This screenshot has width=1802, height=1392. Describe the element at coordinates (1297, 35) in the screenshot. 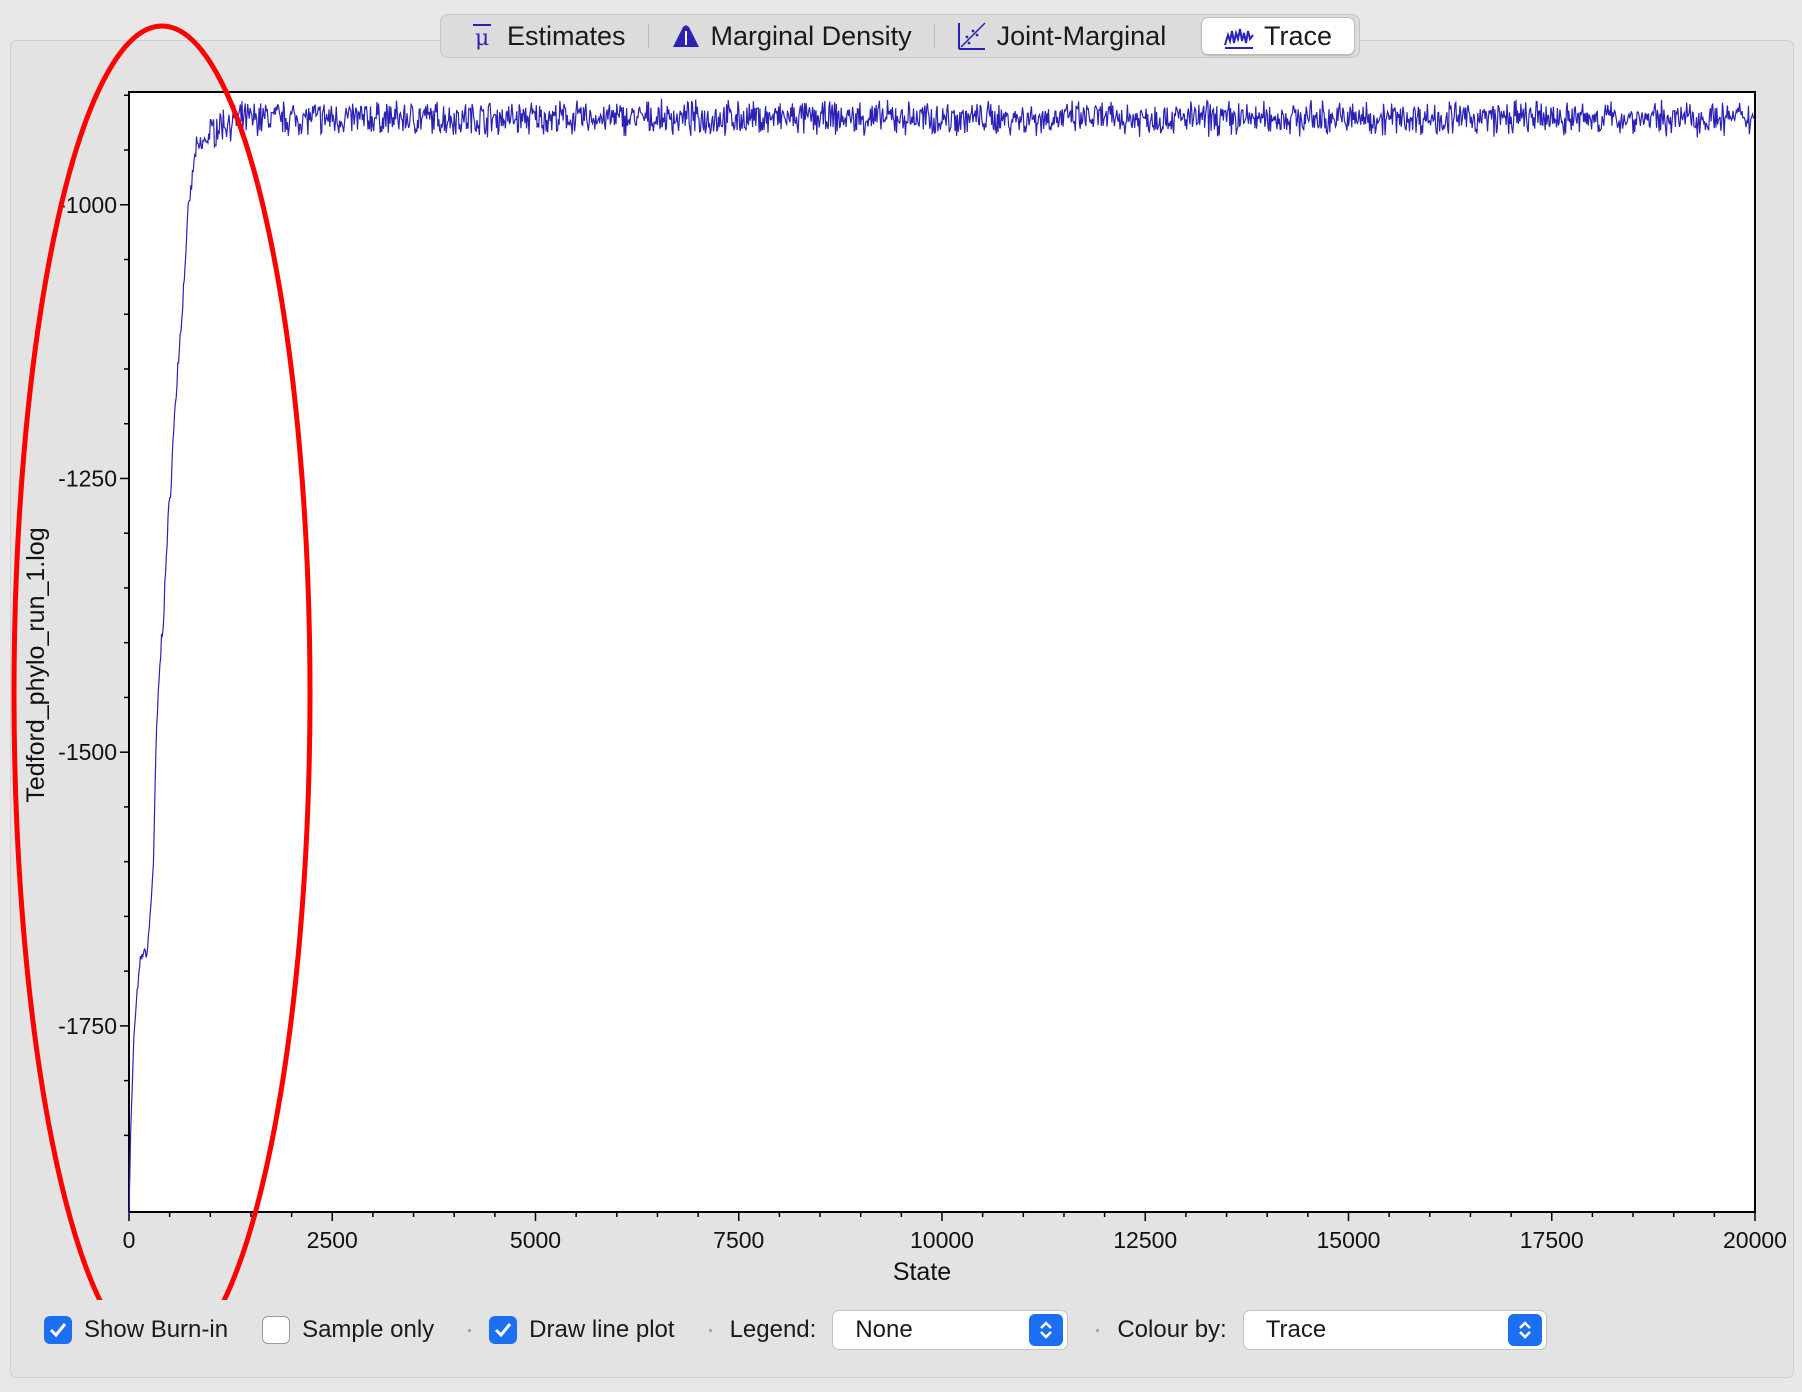

I see `tab-trace-label: Trace` at that location.